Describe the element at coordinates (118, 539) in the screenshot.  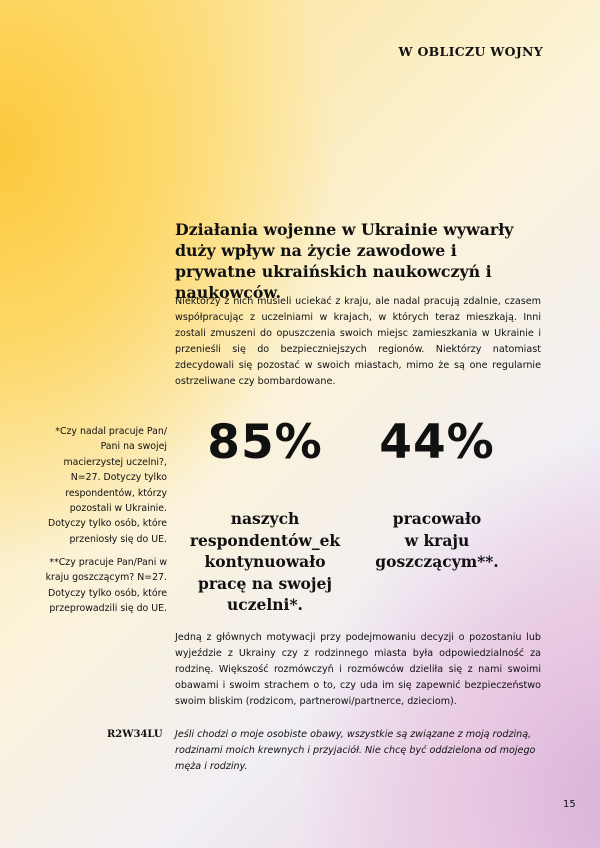
I see `text-line: przeniosły się do UE.` at that location.